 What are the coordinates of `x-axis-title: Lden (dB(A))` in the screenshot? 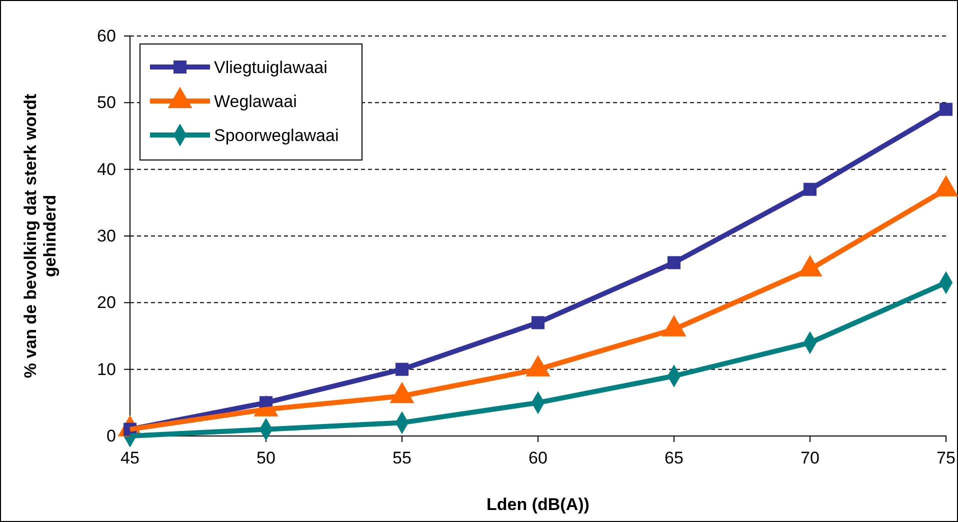 It's located at (538, 504).